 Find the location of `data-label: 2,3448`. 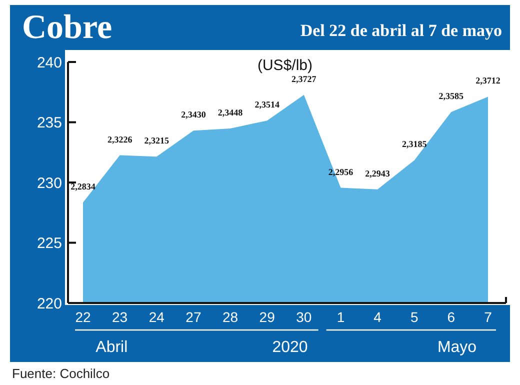

data-label: 2,3448 is located at coordinates (231, 113).